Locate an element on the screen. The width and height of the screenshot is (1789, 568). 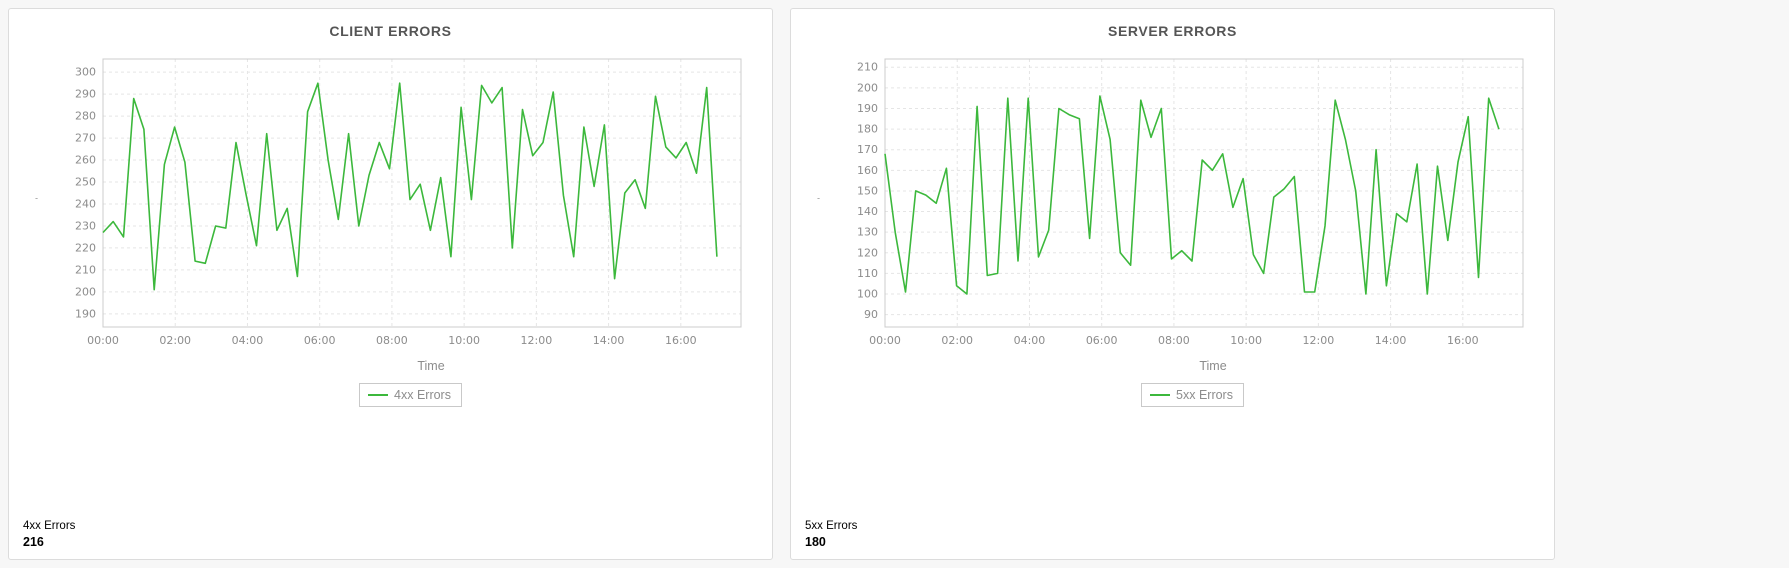
svg-text: 250 is located at coordinates (85, 182).